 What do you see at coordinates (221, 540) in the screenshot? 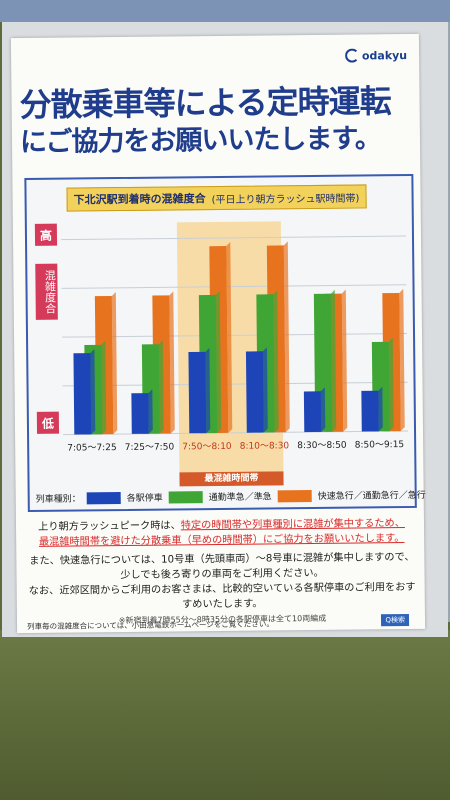
I see `body-p1-red2: 最混雑時間帯を避けた分散乗車（早めの時間帯）にご協力をお願いいたします。` at bounding box center [221, 540].